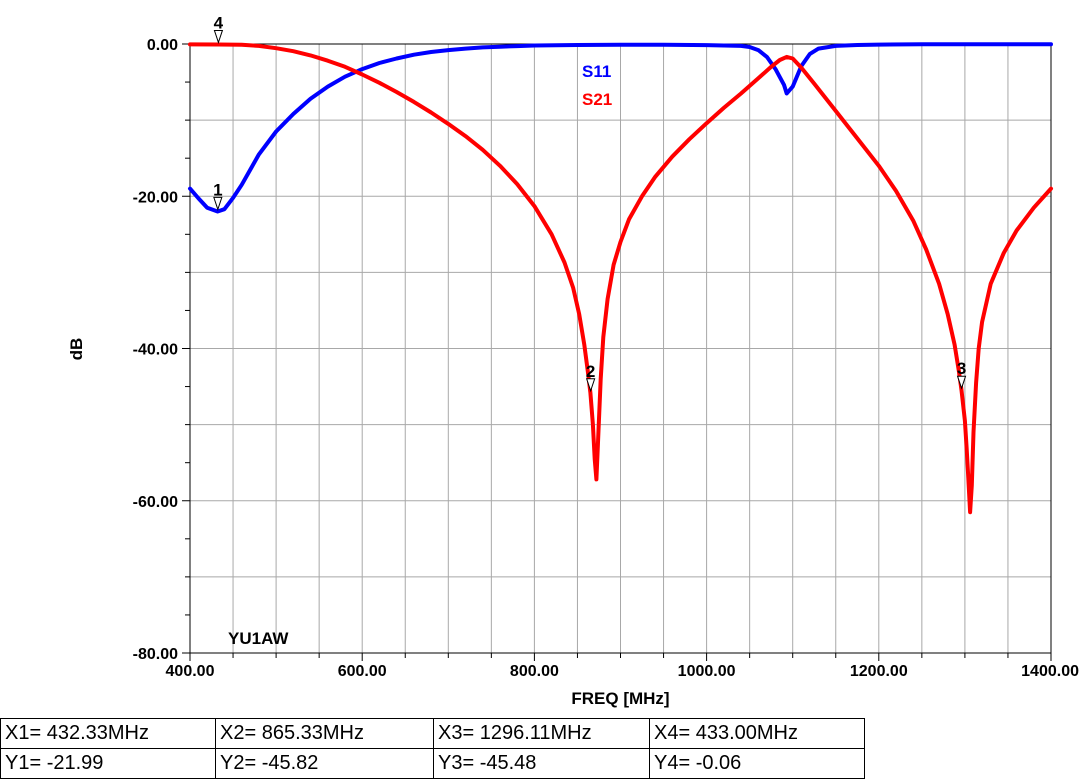  I want to click on marker-2-triangle, so click(590, 385).